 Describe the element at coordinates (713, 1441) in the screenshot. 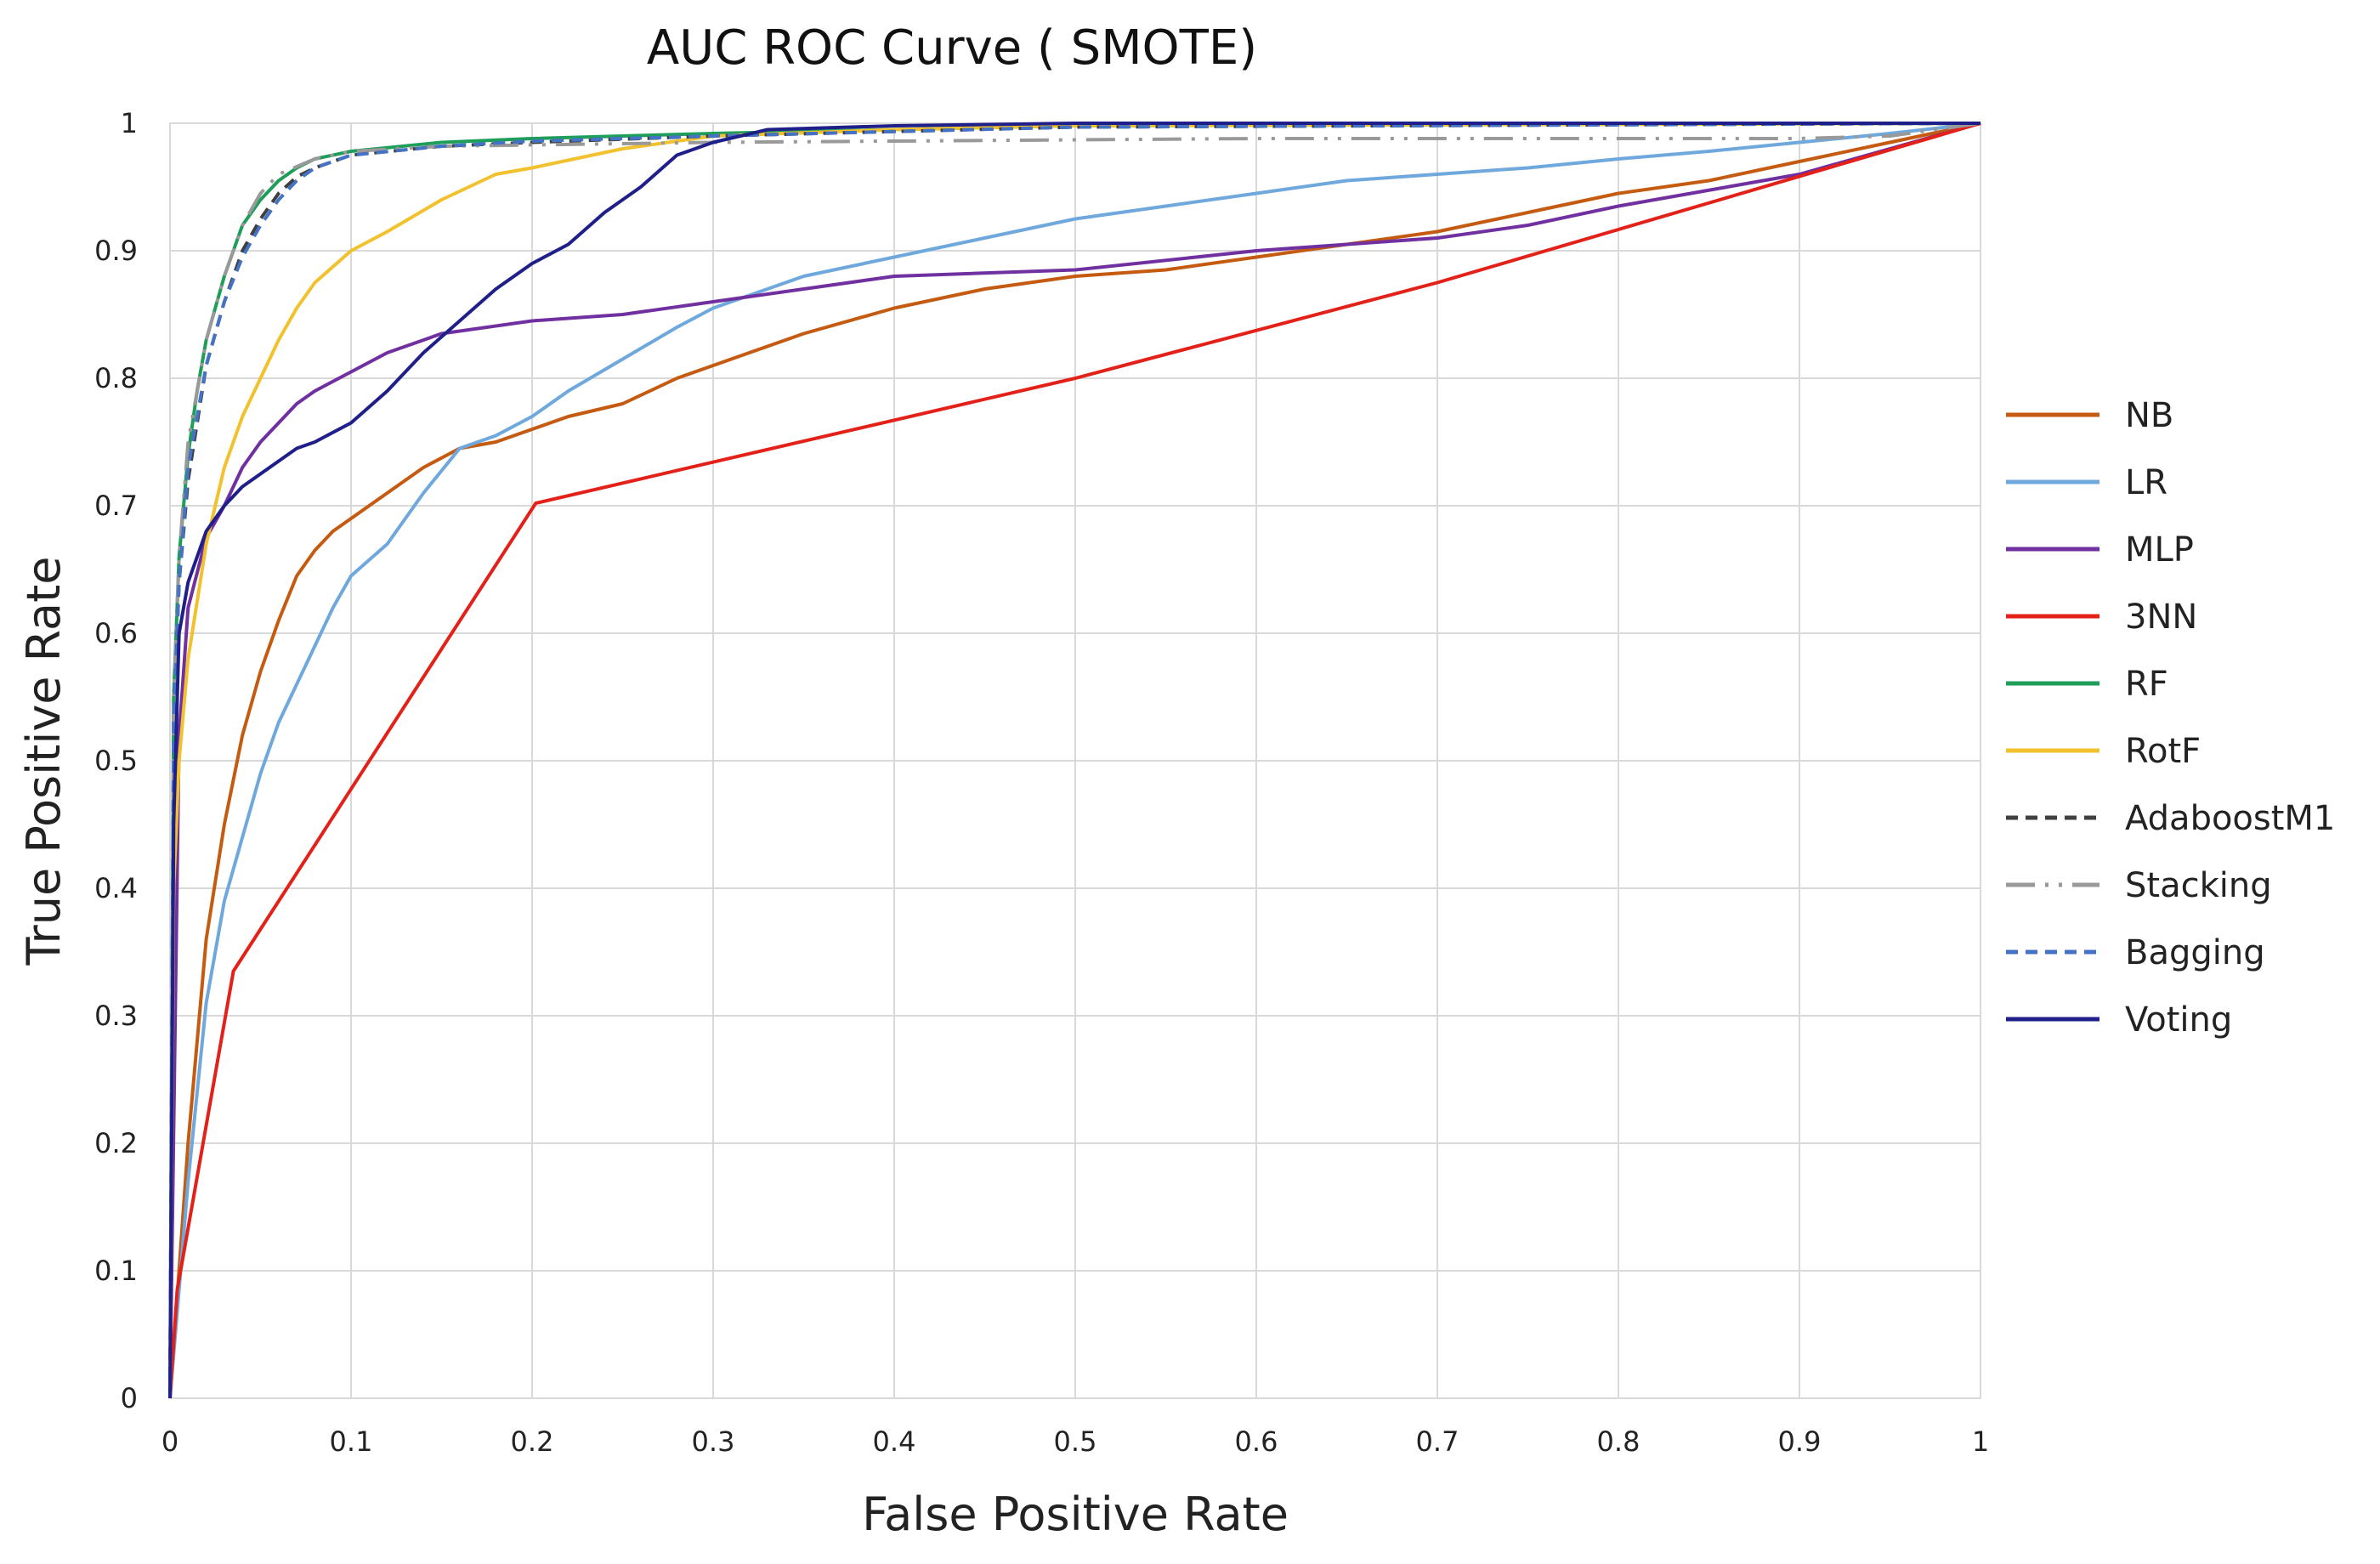

I see `x-tick-label: 0.3` at that location.